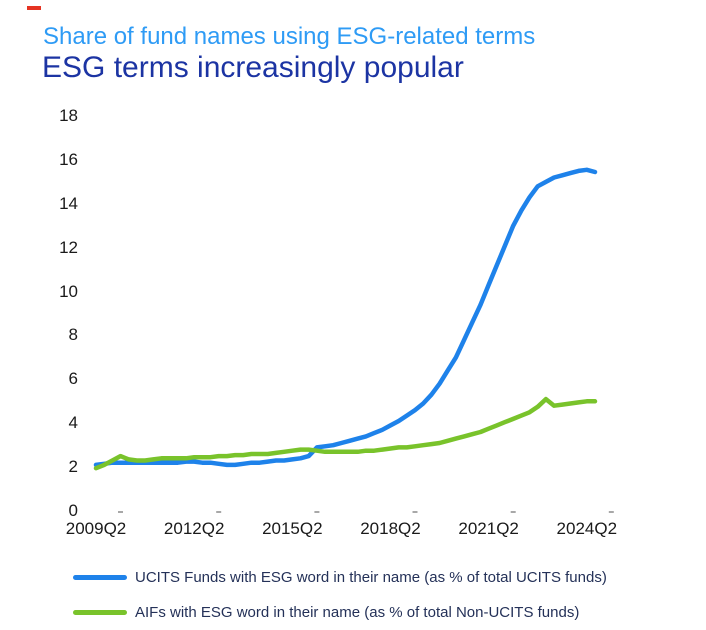  I want to click on aifs-line-swatch-icon, so click(100, 612).